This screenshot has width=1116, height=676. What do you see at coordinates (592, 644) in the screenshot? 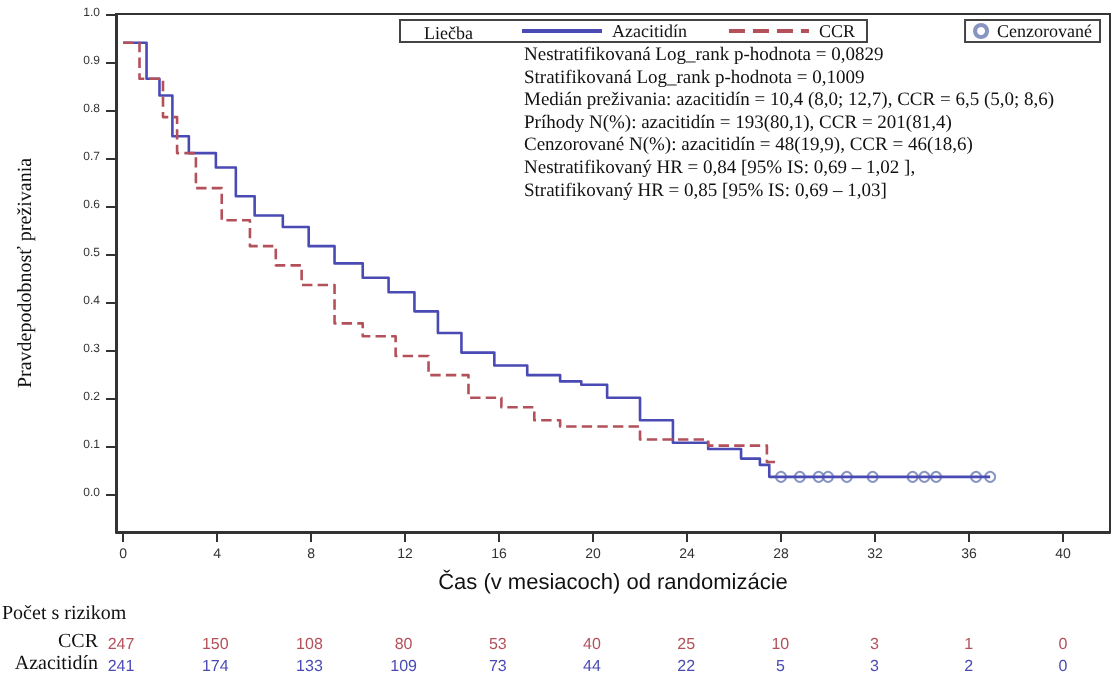
I see `text: 40` at bounding box center [592, 644].